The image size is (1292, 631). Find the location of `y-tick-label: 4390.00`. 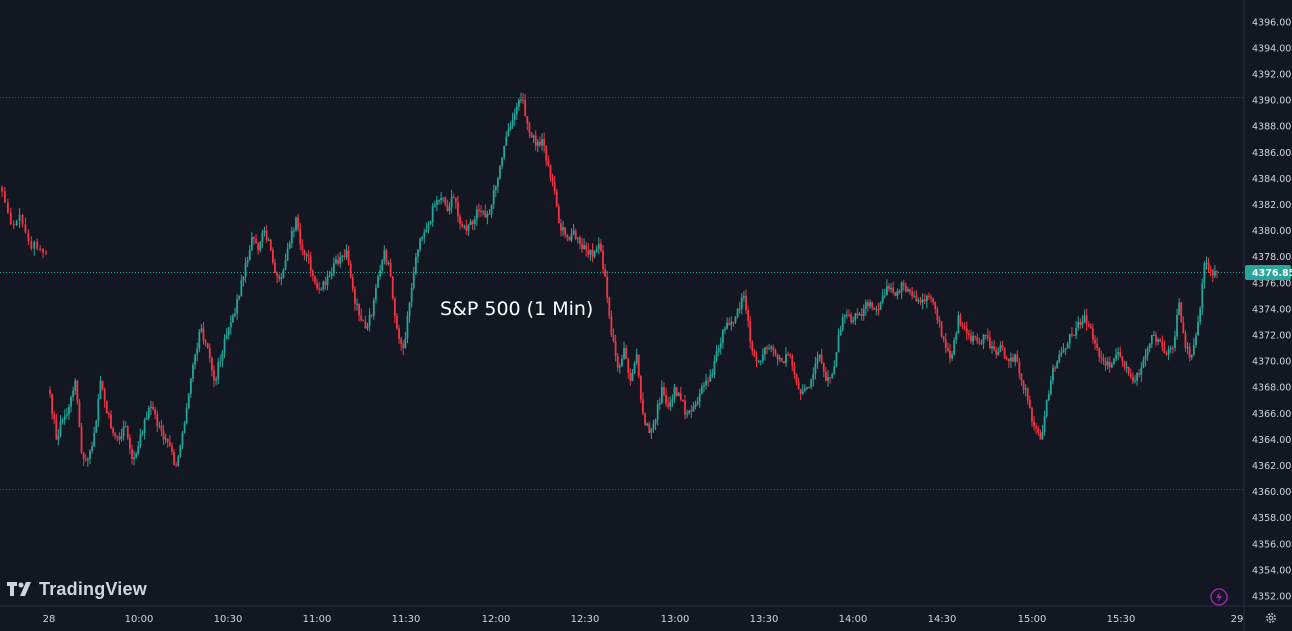

y-tick-label: 4390.00 is located at coordinates (1271, 101).